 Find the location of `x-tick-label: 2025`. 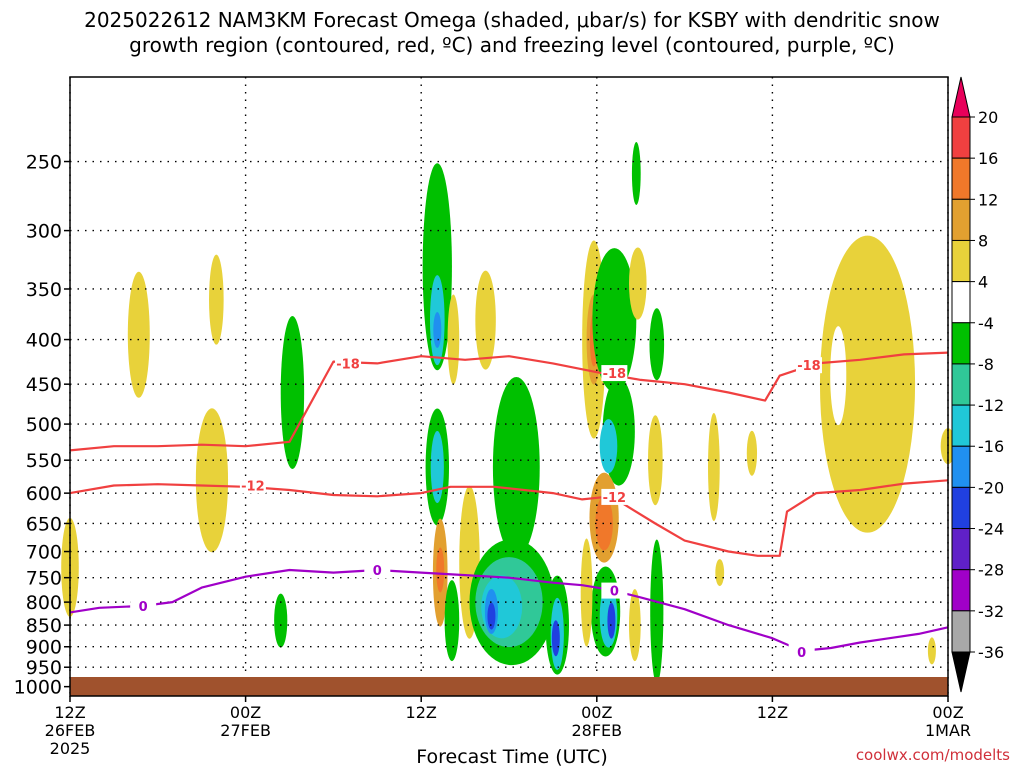

x-tick-label: 2025 is located at coordinates (70, 748).